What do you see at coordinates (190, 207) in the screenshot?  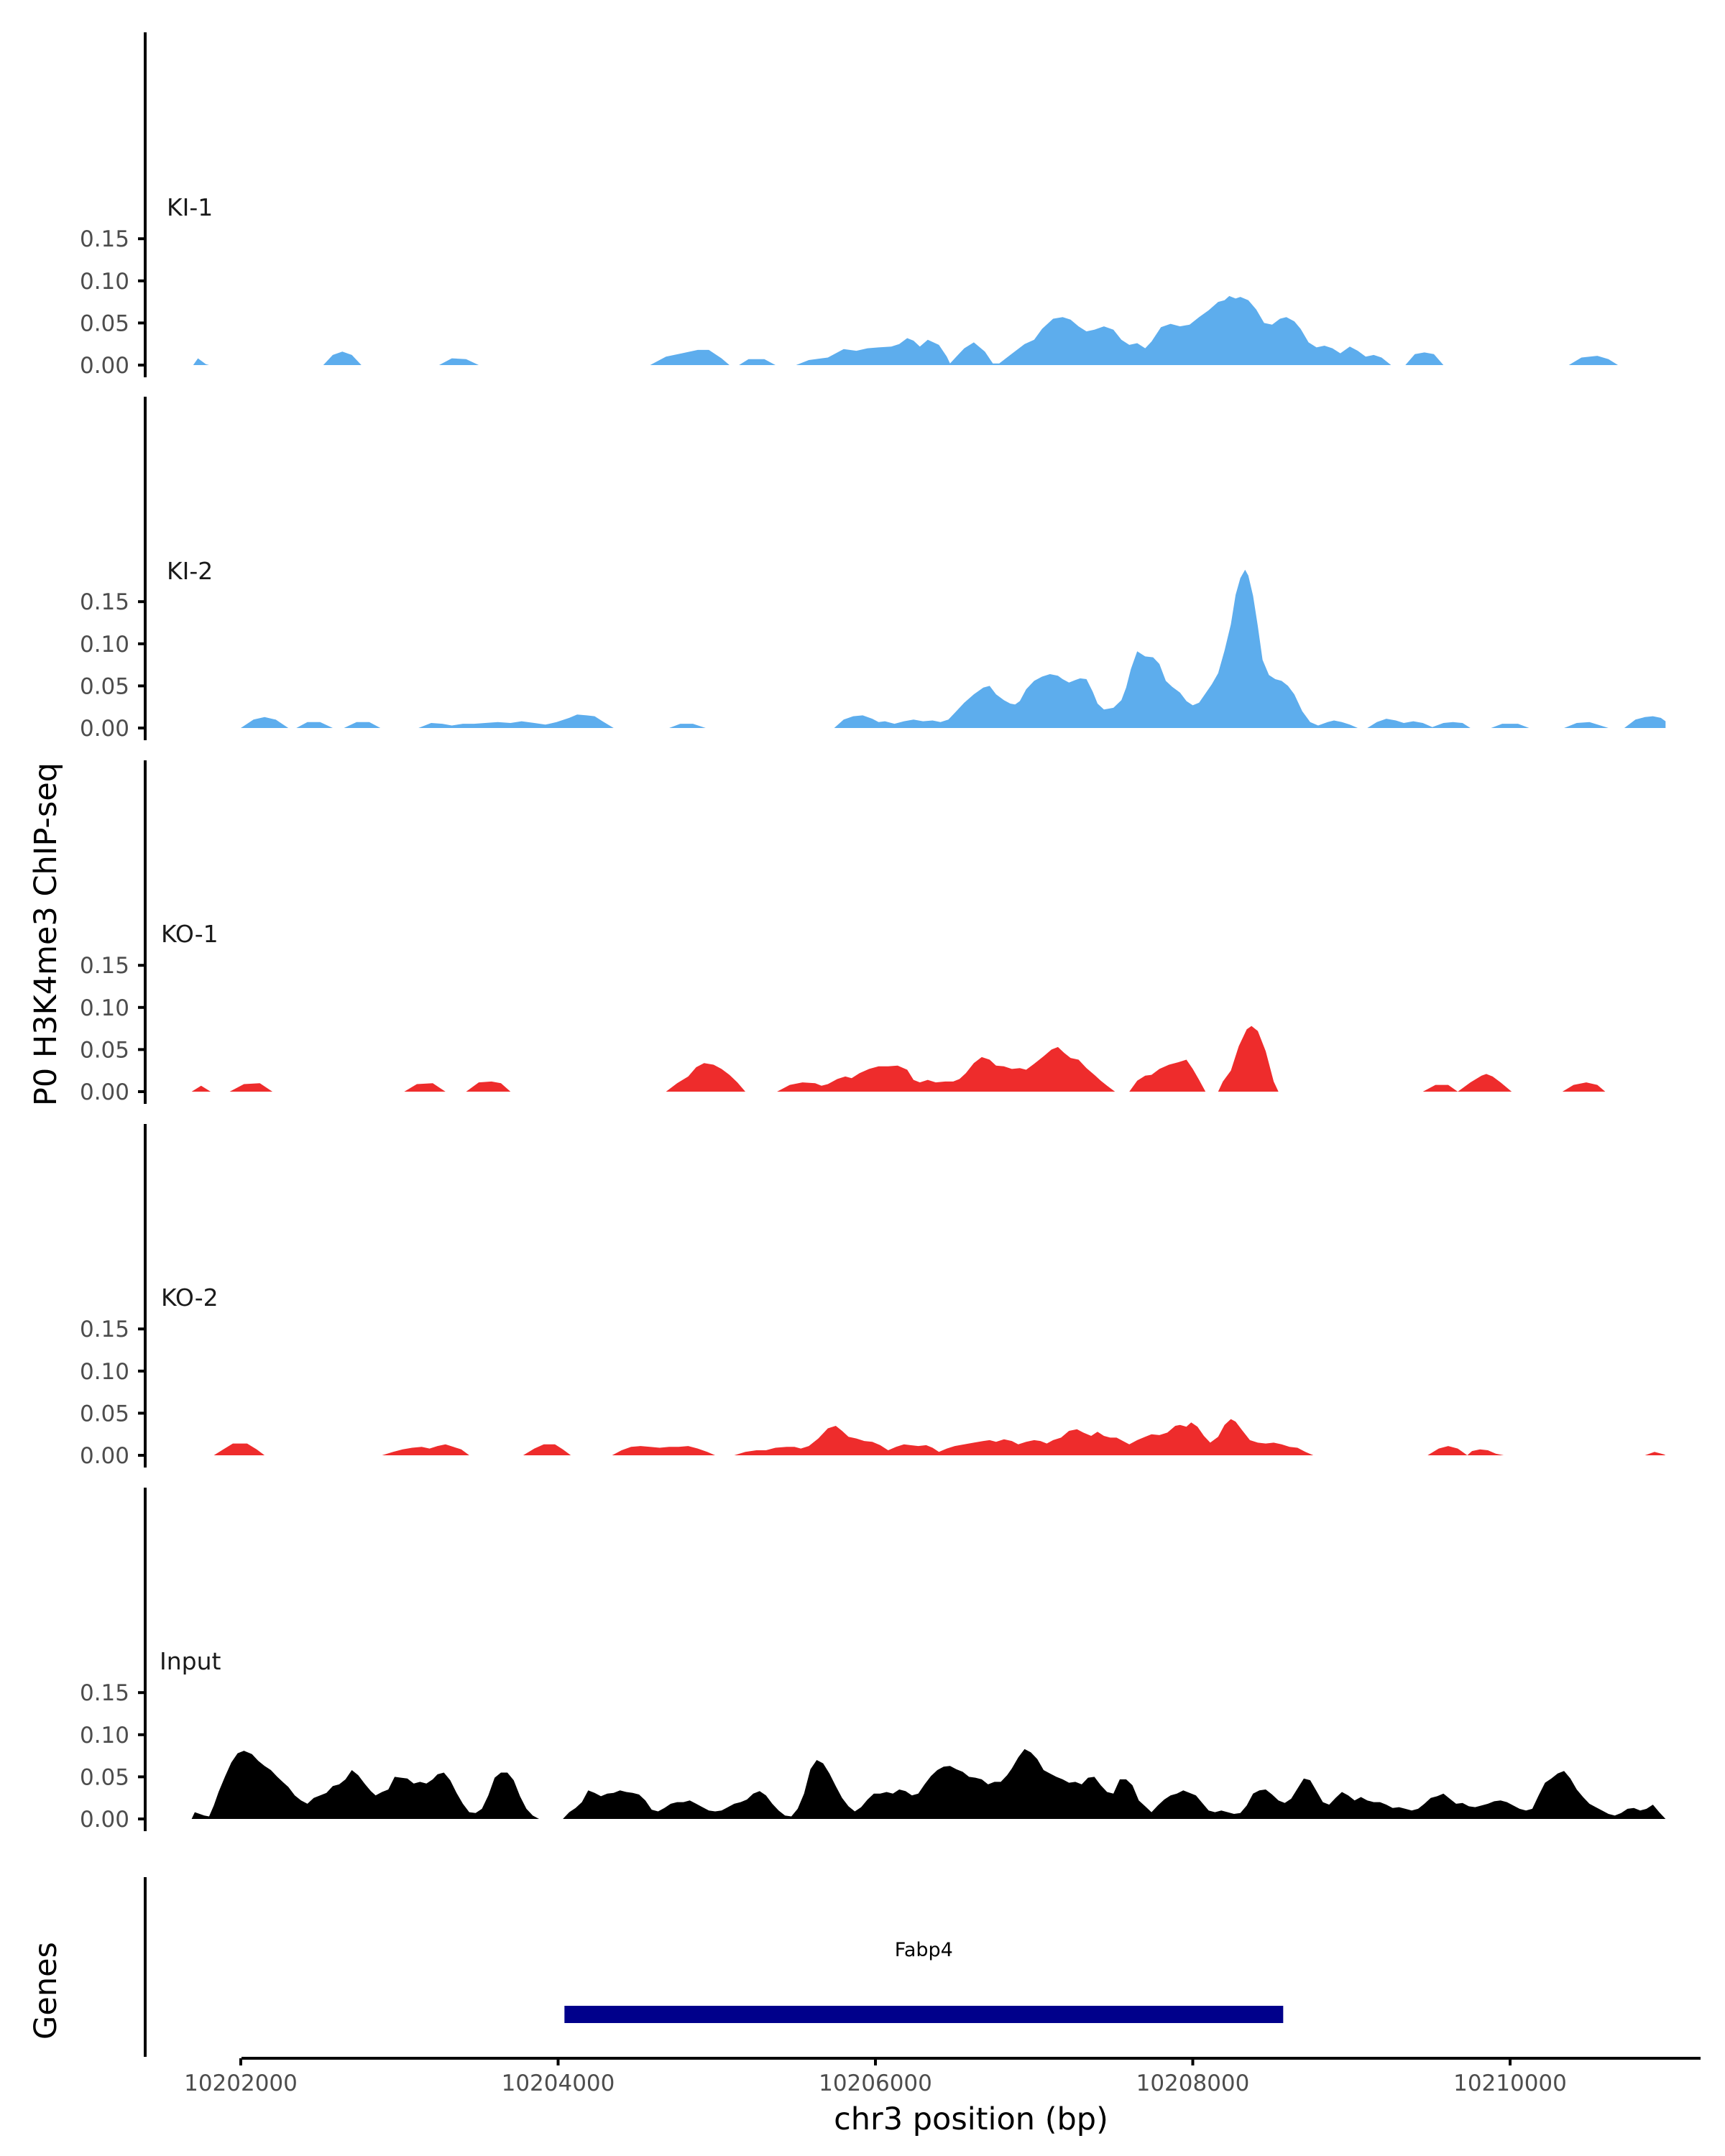 I see `track-label: KI-1` at bounding box center [190, 207].